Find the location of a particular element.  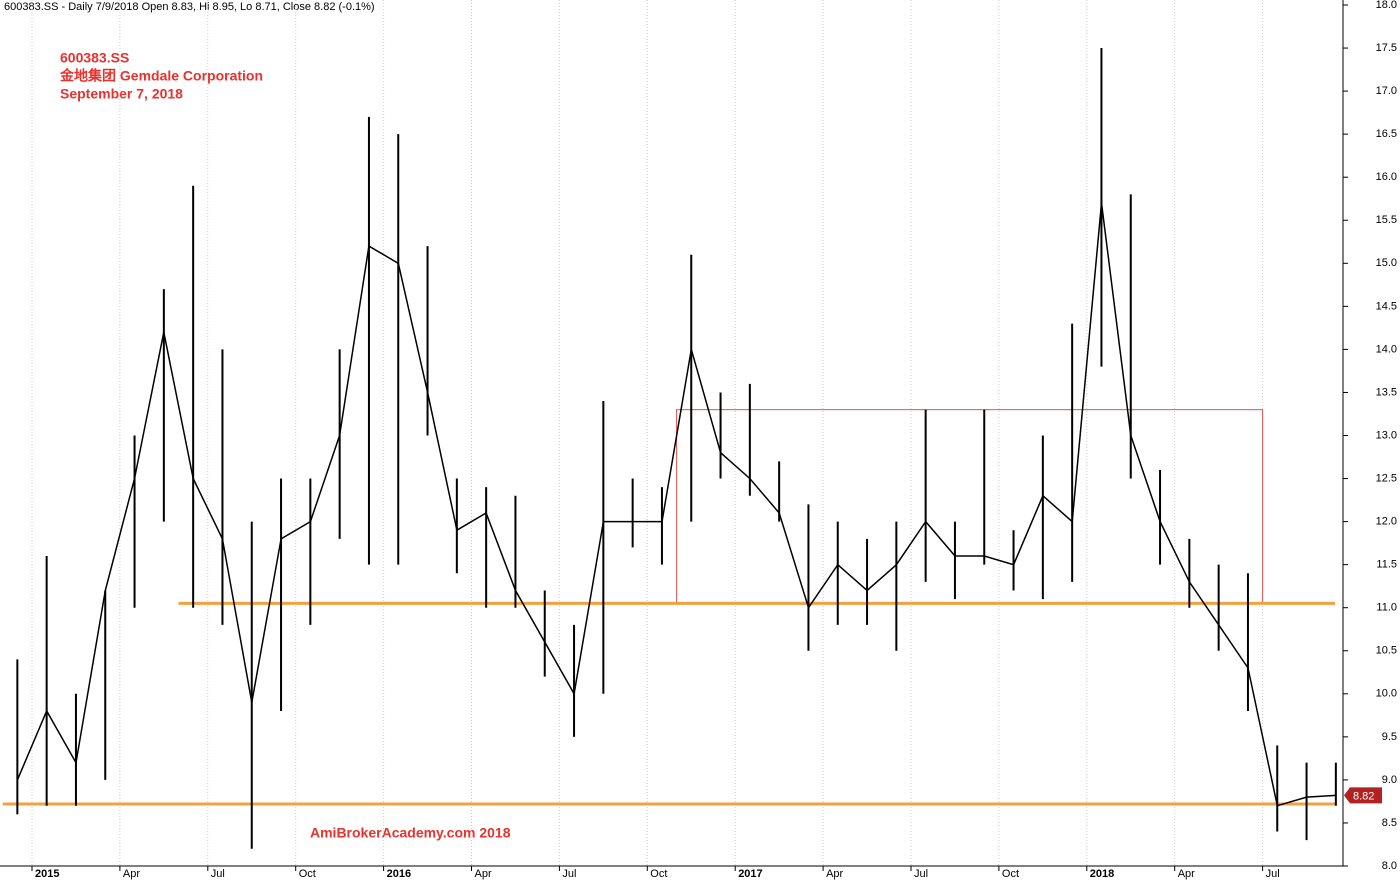

y-tick-label: 18.0 is located at coordinates (1386, 5).